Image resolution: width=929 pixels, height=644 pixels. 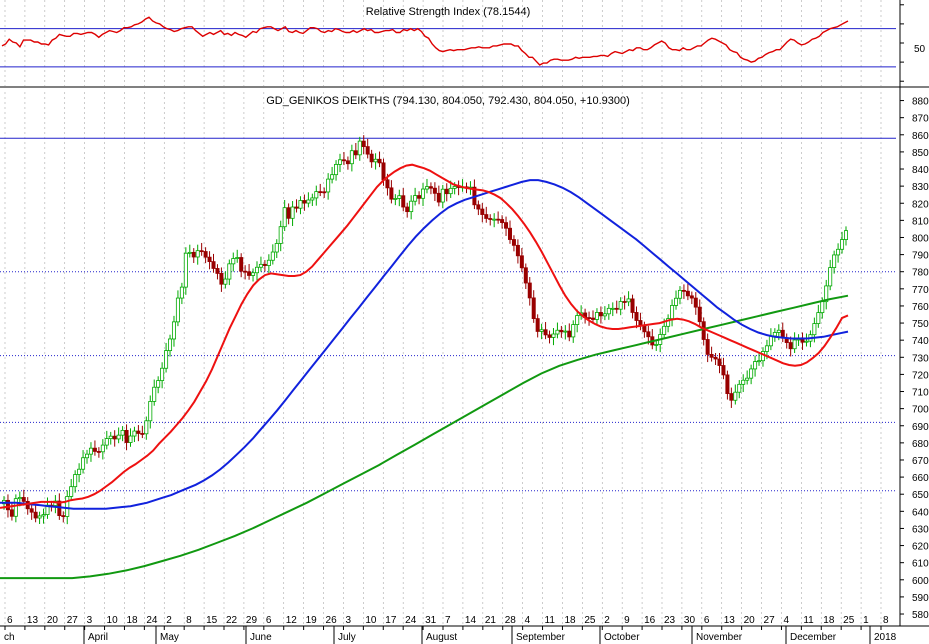 What do you see at coordinates (132, 620) in the screenshot?
I see `x-tick-label: 18` at bounding box center [132, 620].